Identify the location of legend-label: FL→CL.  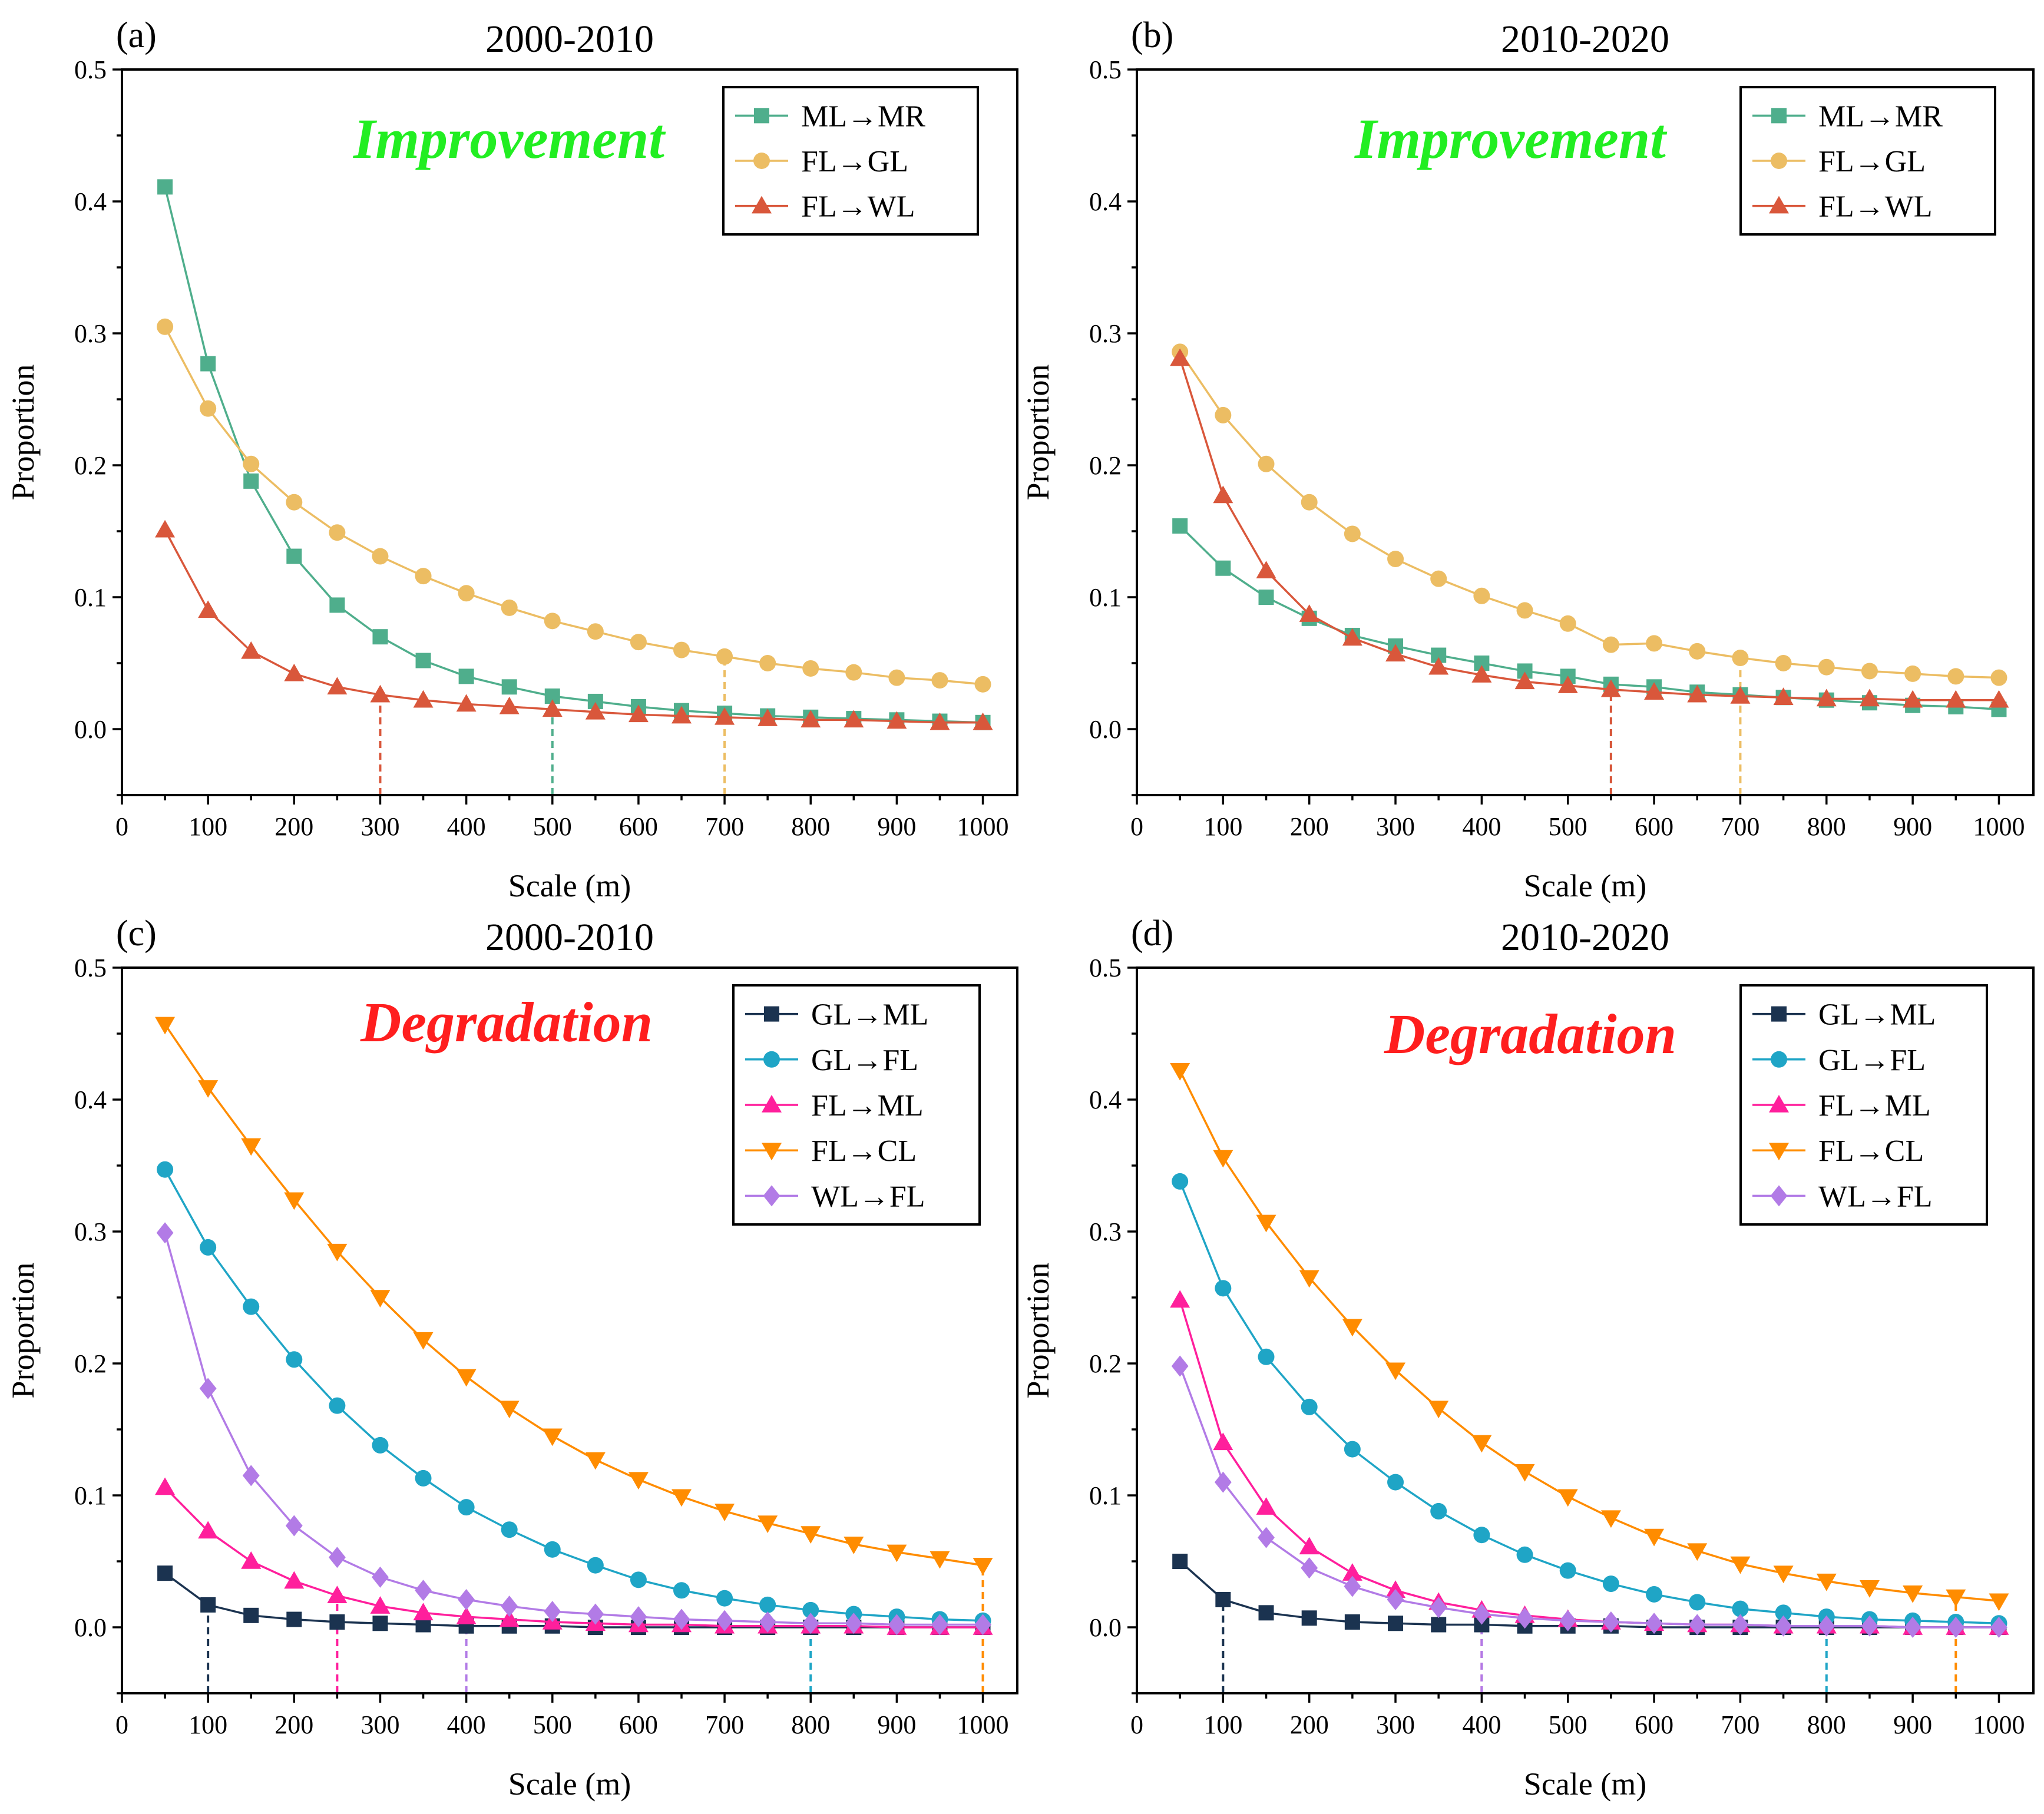
(864, 1151).